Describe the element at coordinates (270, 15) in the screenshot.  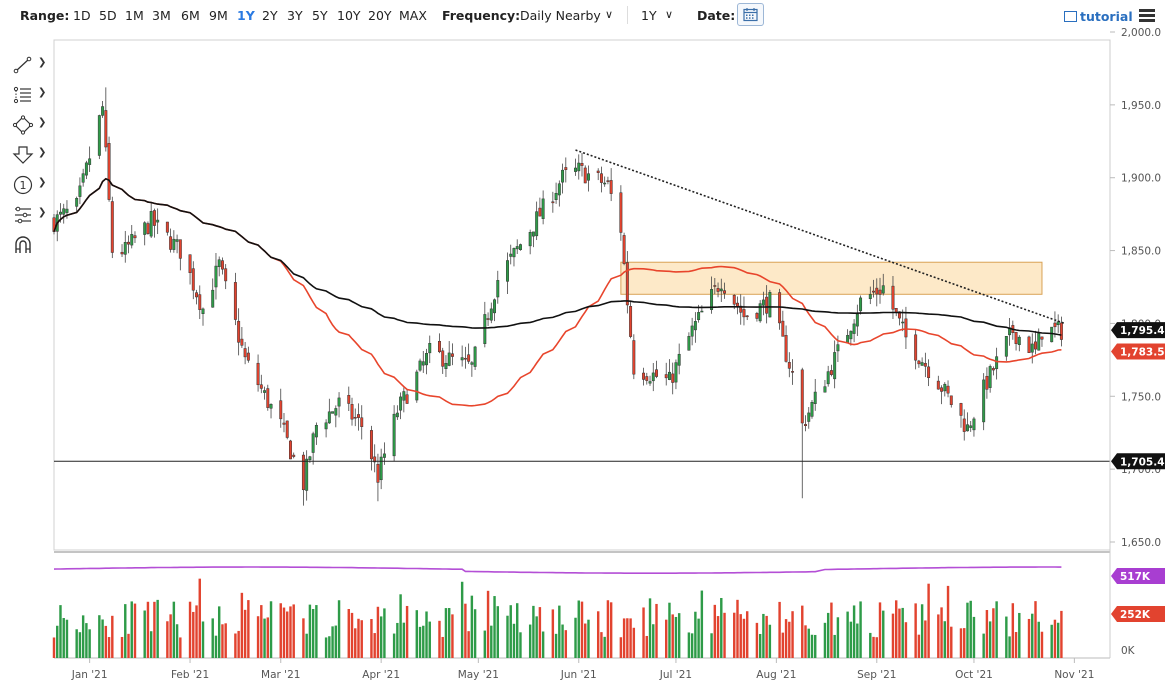
I see `range-2y: 2Y` at that location.